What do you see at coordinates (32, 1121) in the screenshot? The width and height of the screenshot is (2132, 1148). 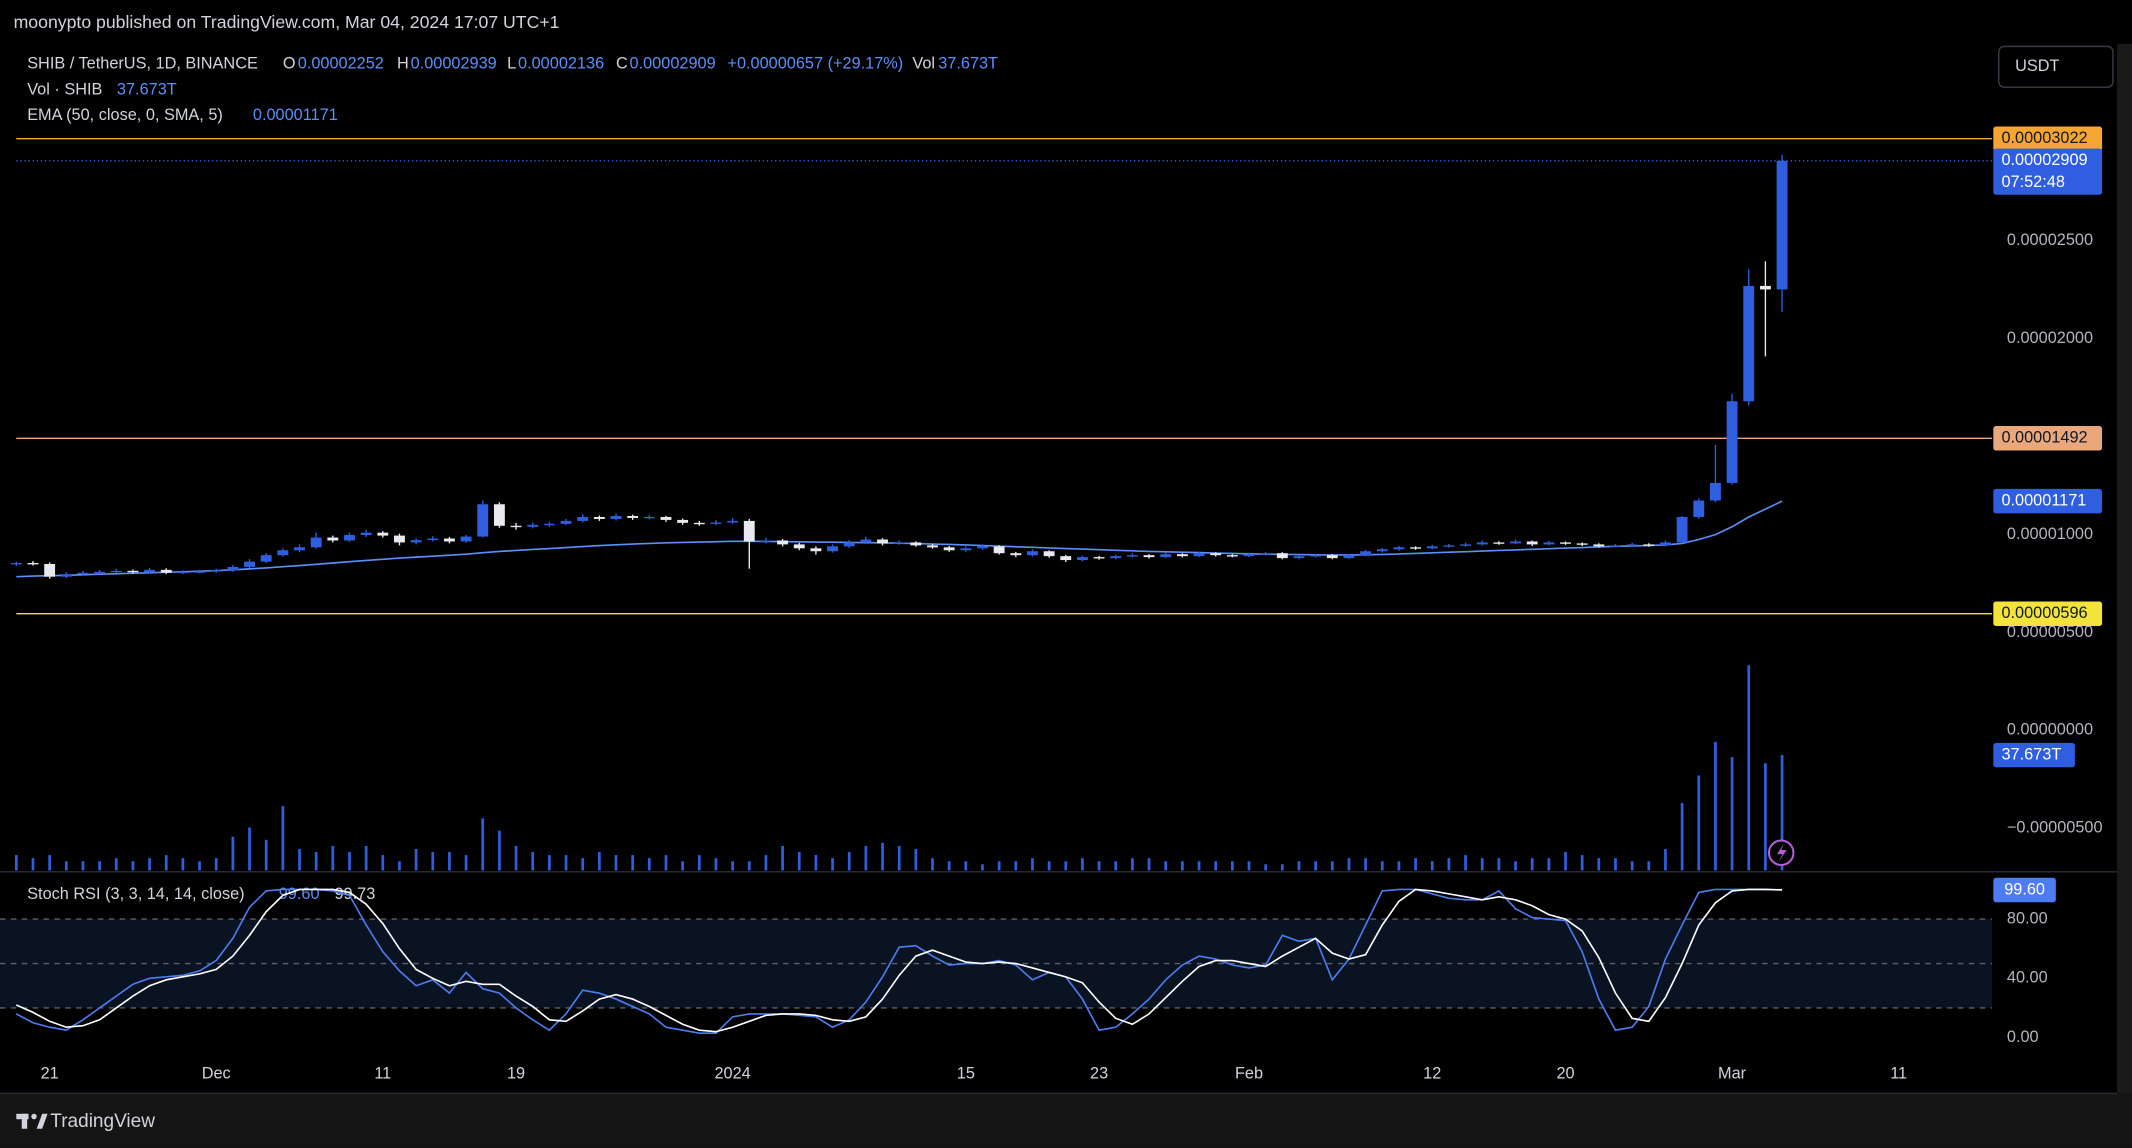 I see `tradingview-logo` at bounding box center [32, 1121].